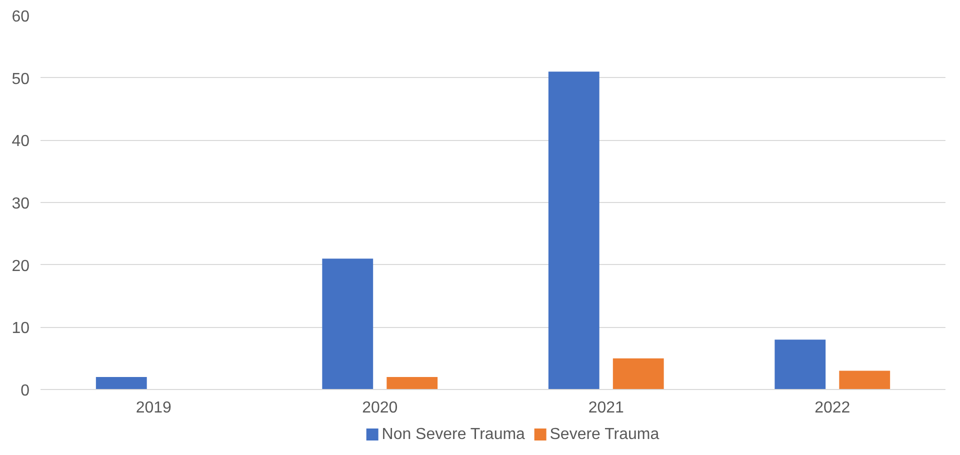 Image resolution: width=960 pixels, height=455 pixels. I want to click on y-tick-label: 60, so click(21, 17).